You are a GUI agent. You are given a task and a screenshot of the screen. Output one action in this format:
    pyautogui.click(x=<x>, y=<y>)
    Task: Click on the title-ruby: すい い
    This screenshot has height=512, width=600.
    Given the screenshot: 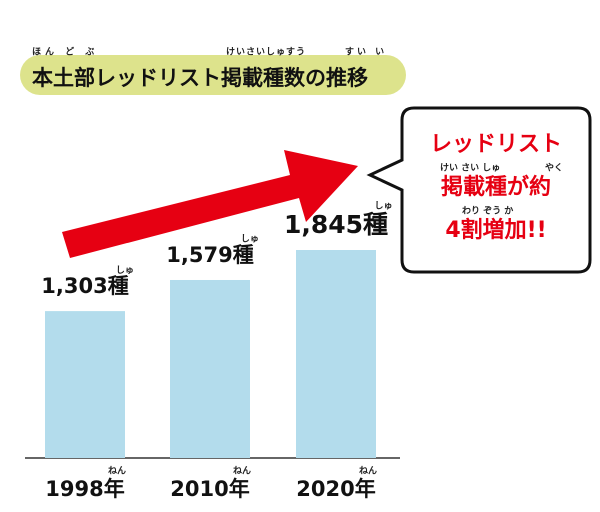 What is the action you would take?
    pyautogui.click(x=366, y=52)
    